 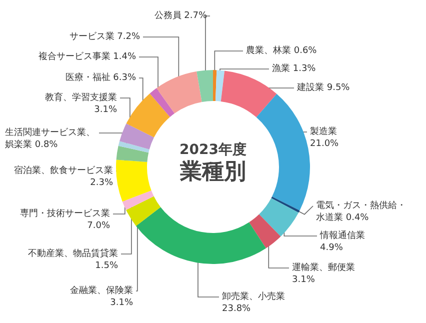 What do you see at coordinates (181, 15) in the screenshot?
I see `slice-label: 公務員 2.7%` at bounding box center [181, 15].